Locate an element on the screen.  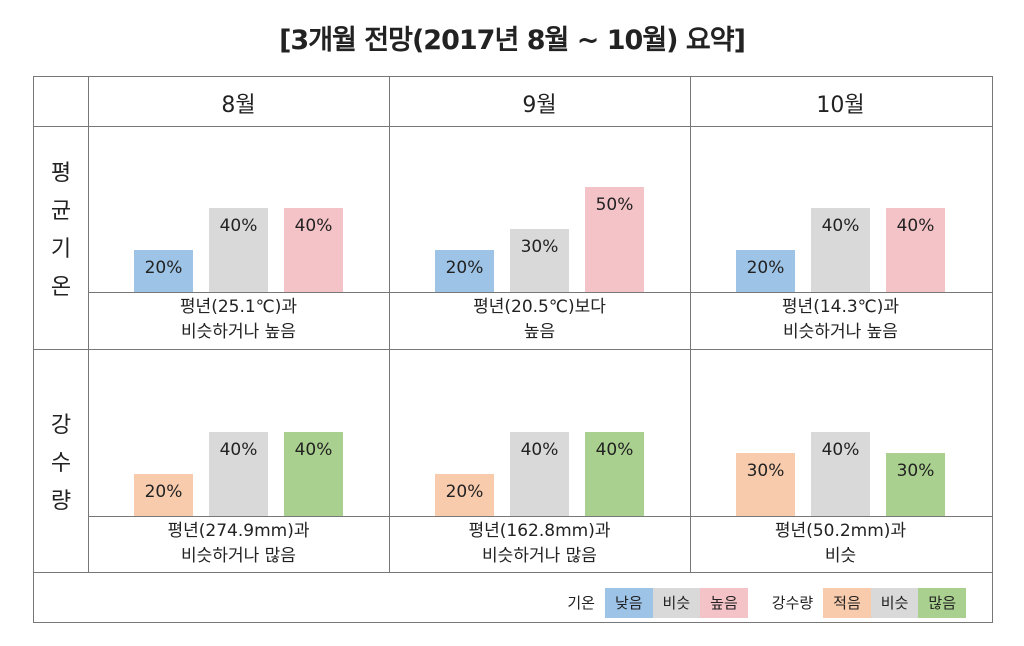
row-label-char: 온 is located at coordinates (61, 287).